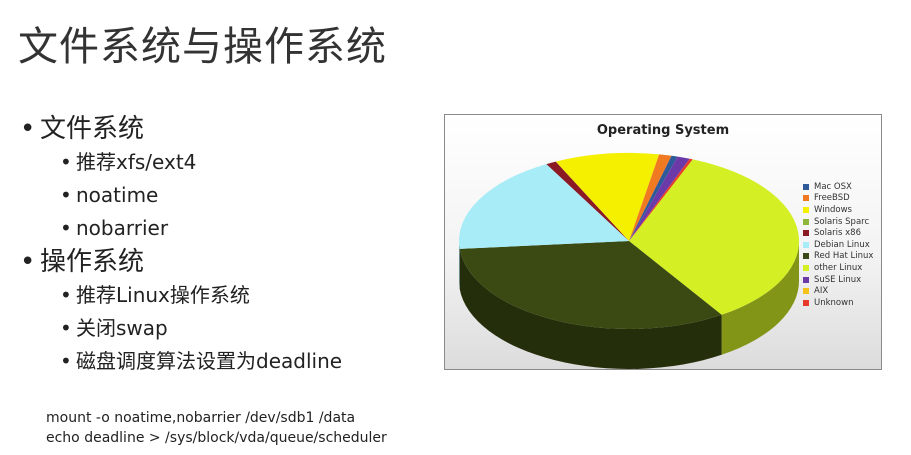 The height and width of the screenshot is (455, 911). What do you see at coordinates (842, 221) in the screenshot?
I see `legend-label: Solaris Sparc` at bounding box center [842, 221].